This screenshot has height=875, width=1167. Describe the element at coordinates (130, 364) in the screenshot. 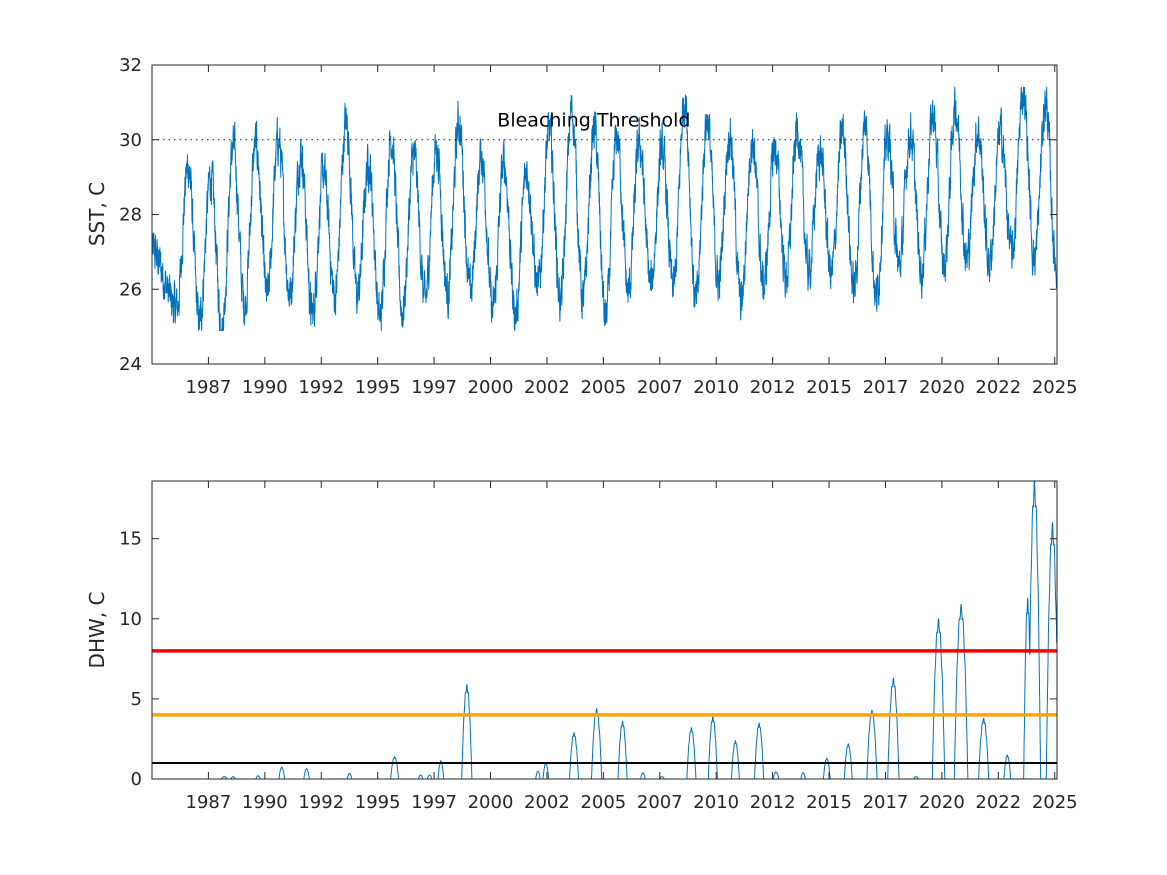

I see `y-tick-label: 24` at that location.